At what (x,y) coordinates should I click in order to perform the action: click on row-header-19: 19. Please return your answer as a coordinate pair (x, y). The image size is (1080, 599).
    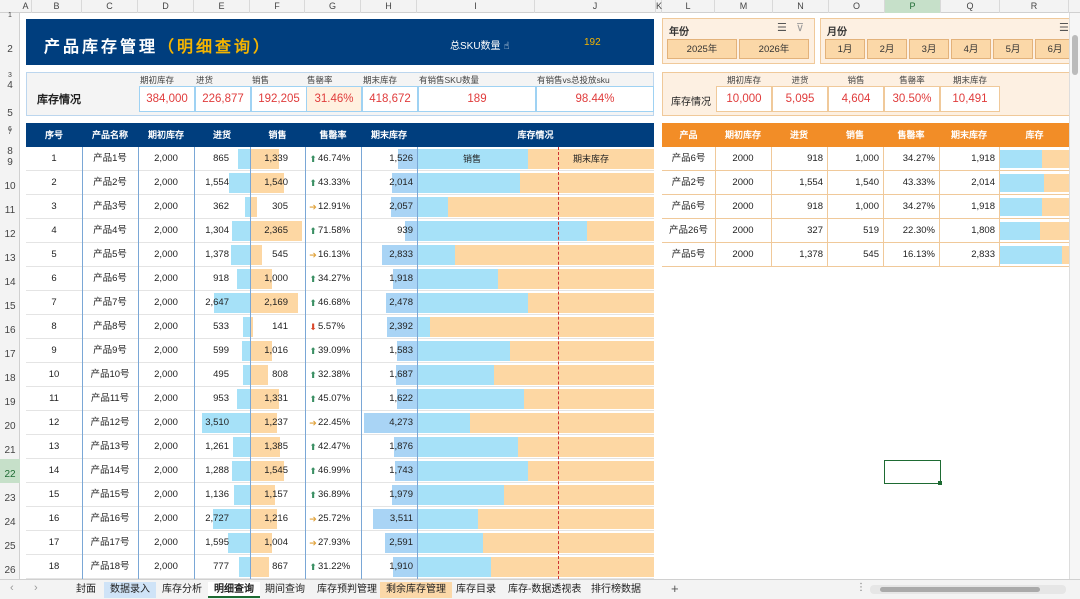
    Looking at the image, I should click on (10, 402).